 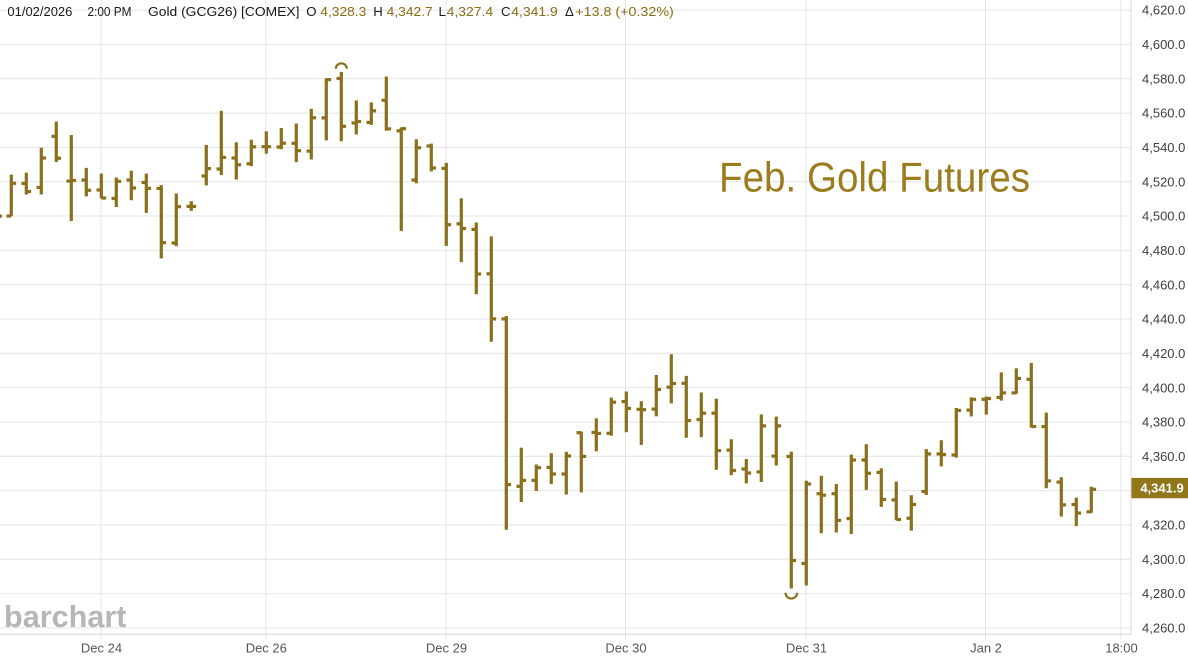 What do you see at coordinates (1163, 181) in the screenshot?
I see `svg-text: 4,520.0` at bounding box center [1163, 181].